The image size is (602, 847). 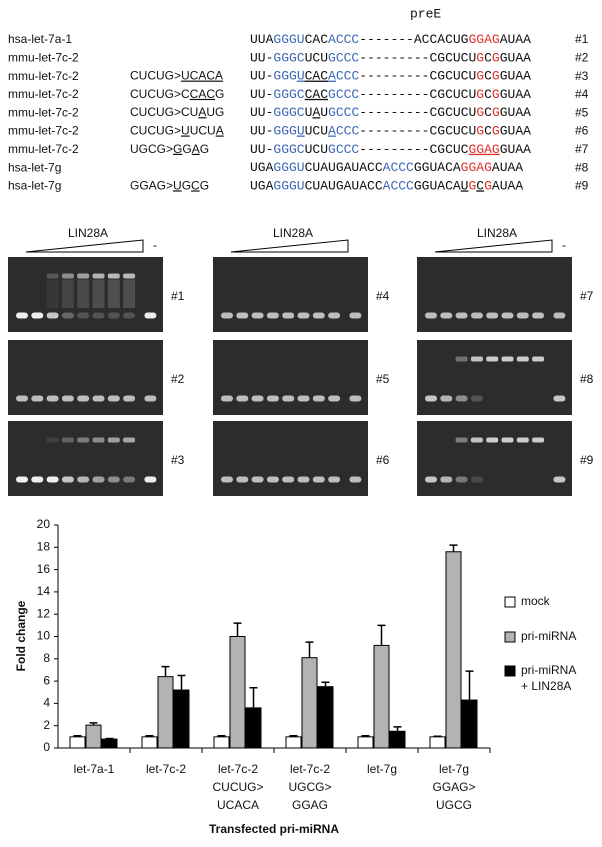 I want to click on legend-swatch, so click(x=510, y=602).